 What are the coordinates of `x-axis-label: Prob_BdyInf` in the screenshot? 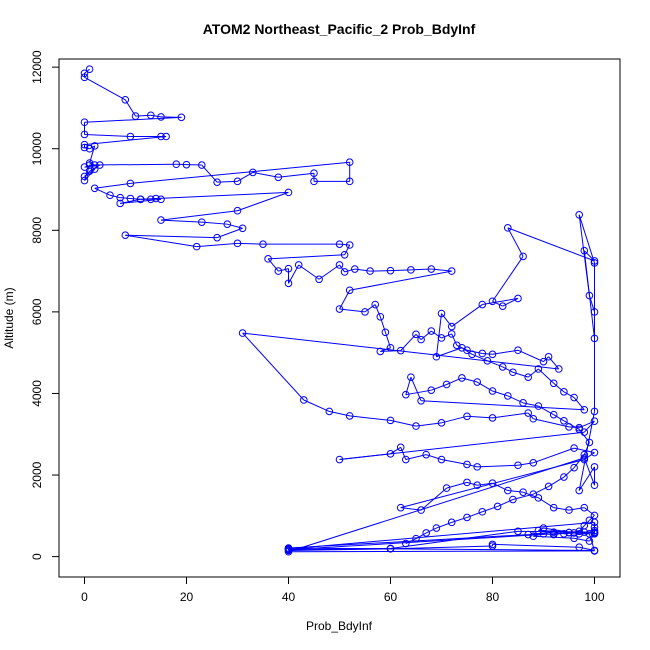 It's located at (339, 626).